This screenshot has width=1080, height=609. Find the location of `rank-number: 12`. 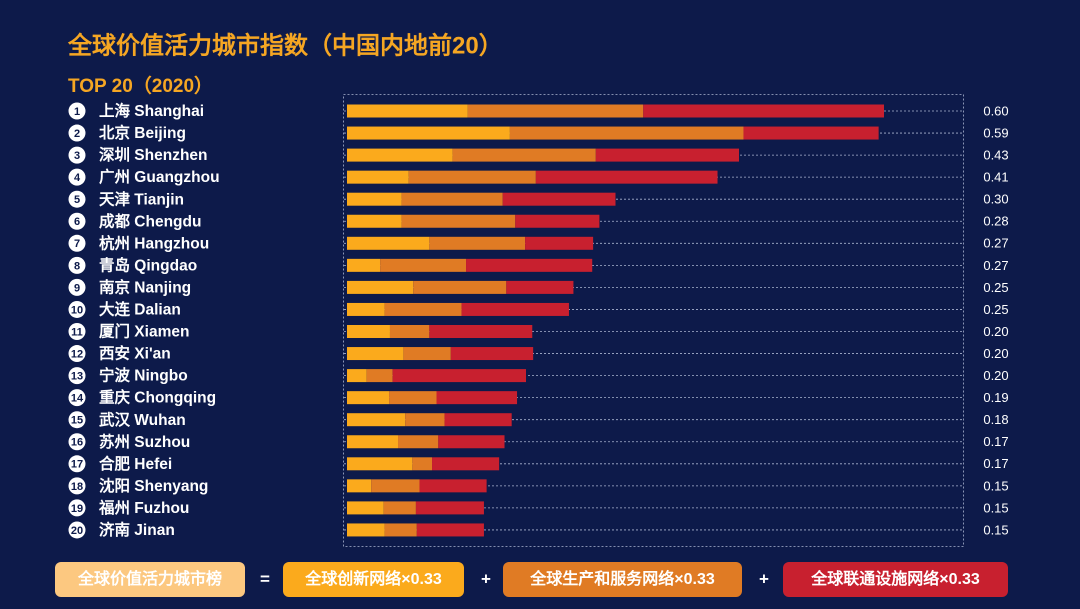

rank-number: 12 is located at coordinates (77, 354).